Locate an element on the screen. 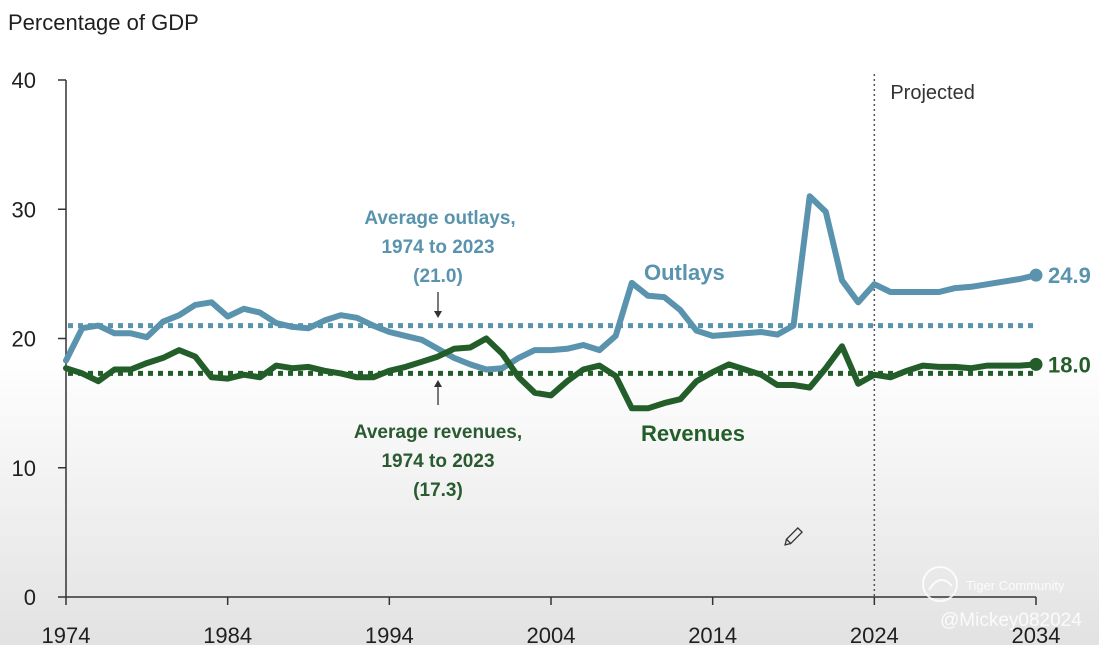  projected-label: Projected is located at coordinates (932, 93).